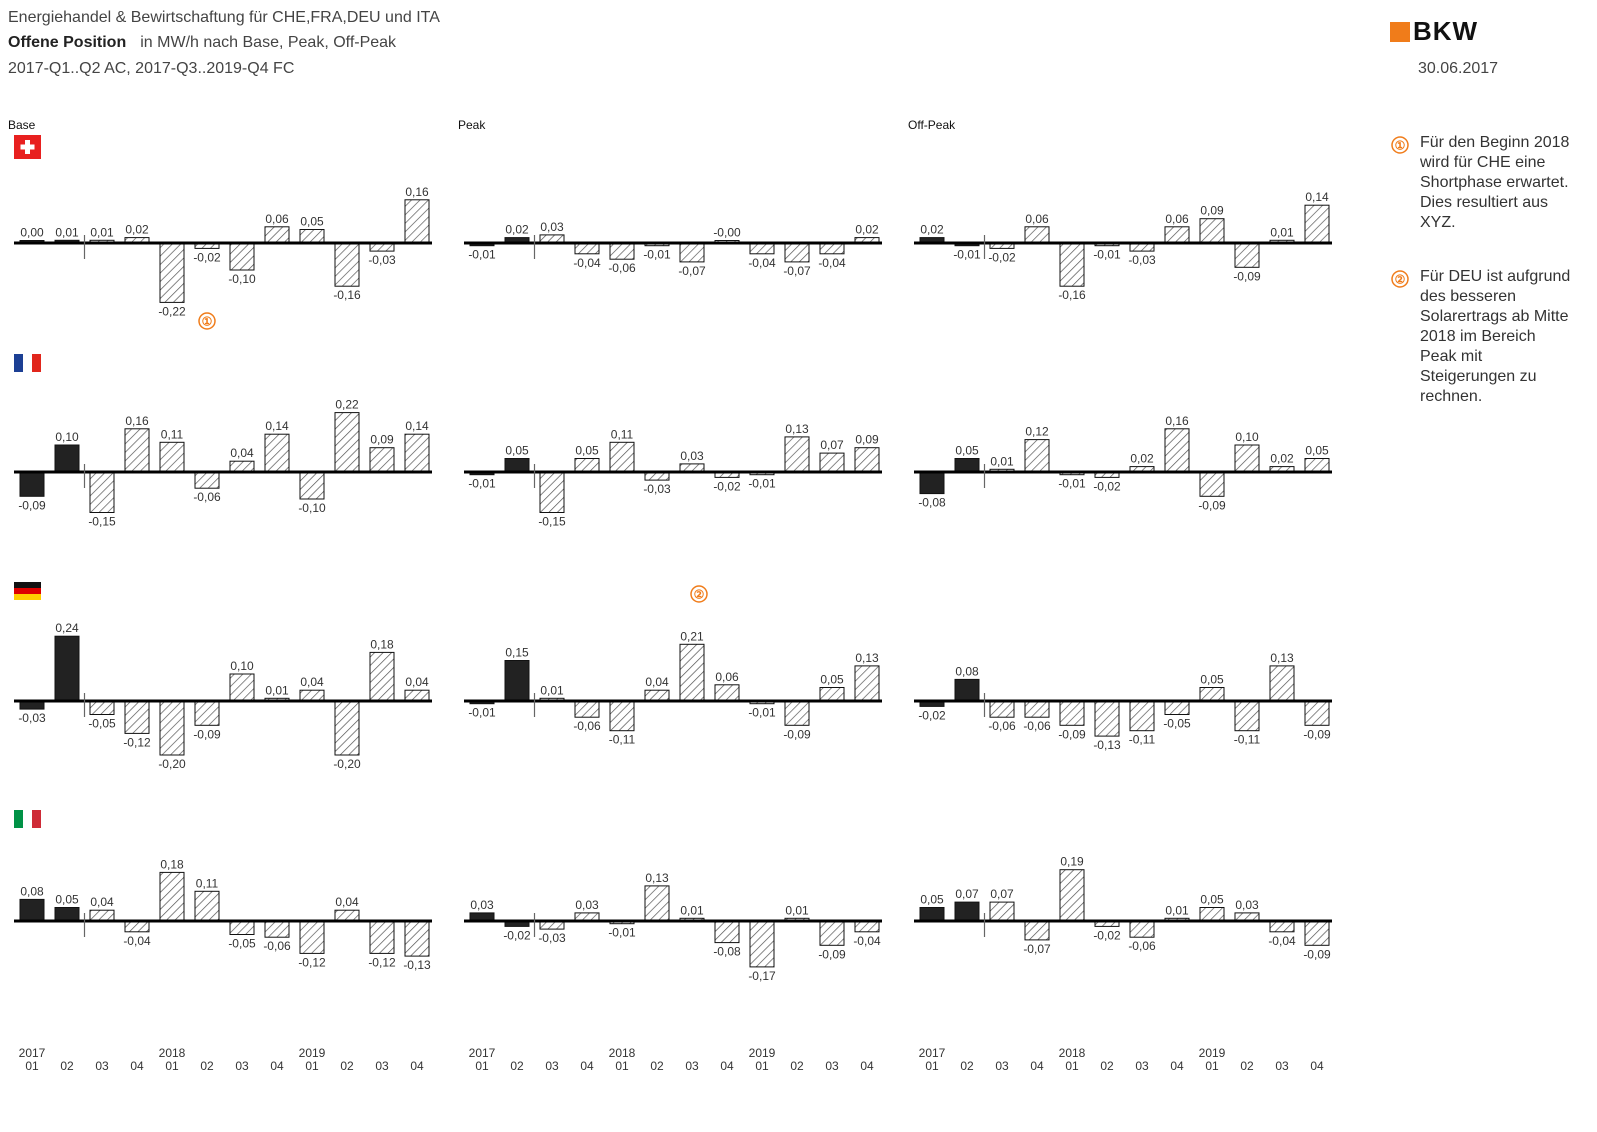 This screenshot has width=1597, height=1132. Describe the element at coordinates (242, 666) in the screenshot. I see `data-label-deu-base-7: 0,10` at that location.